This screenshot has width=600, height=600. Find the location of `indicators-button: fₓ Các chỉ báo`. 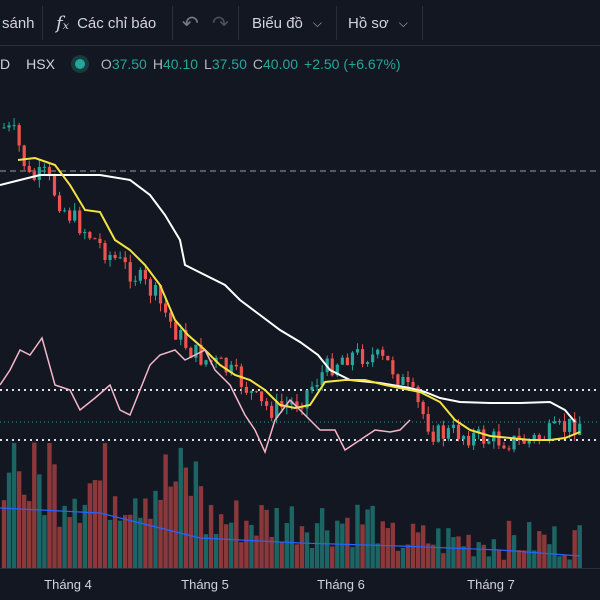

indicators-button: fₓ Các chỉ báo is located at coordinates (106, 23).